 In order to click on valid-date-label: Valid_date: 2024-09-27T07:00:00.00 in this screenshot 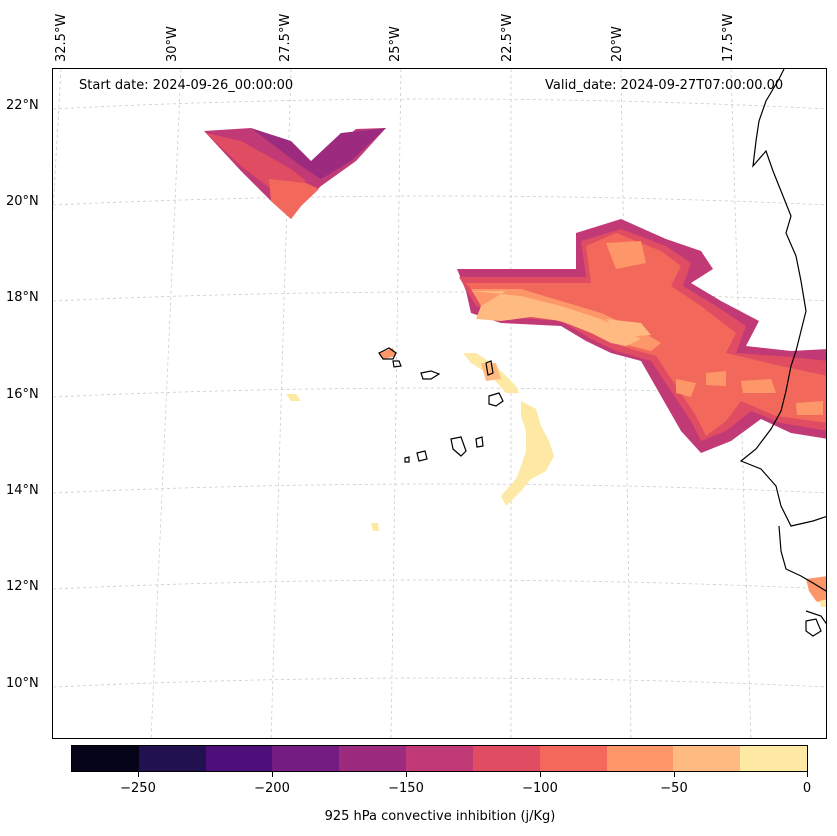, I will do `click(664, 85)`.